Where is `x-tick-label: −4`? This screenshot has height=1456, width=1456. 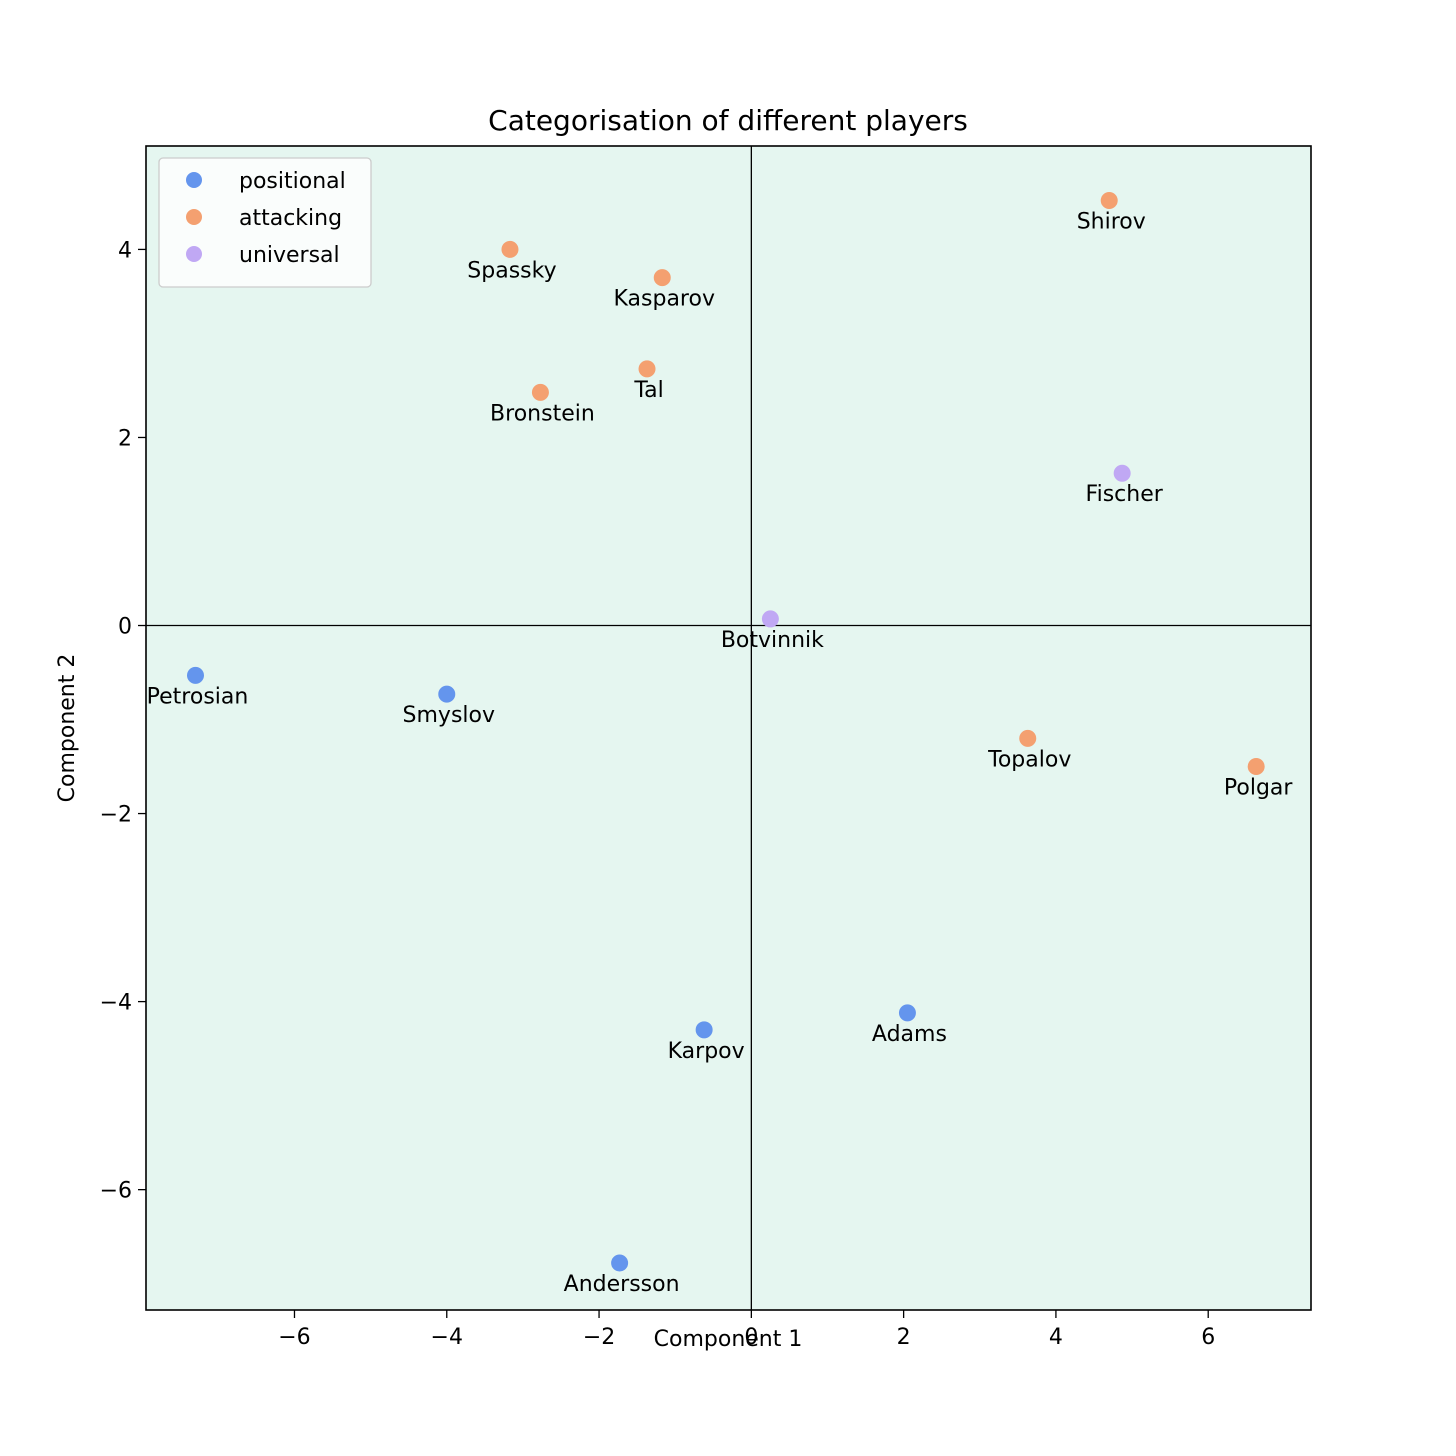
x-tick-label: −4 is located at coordinates (447, 1337).